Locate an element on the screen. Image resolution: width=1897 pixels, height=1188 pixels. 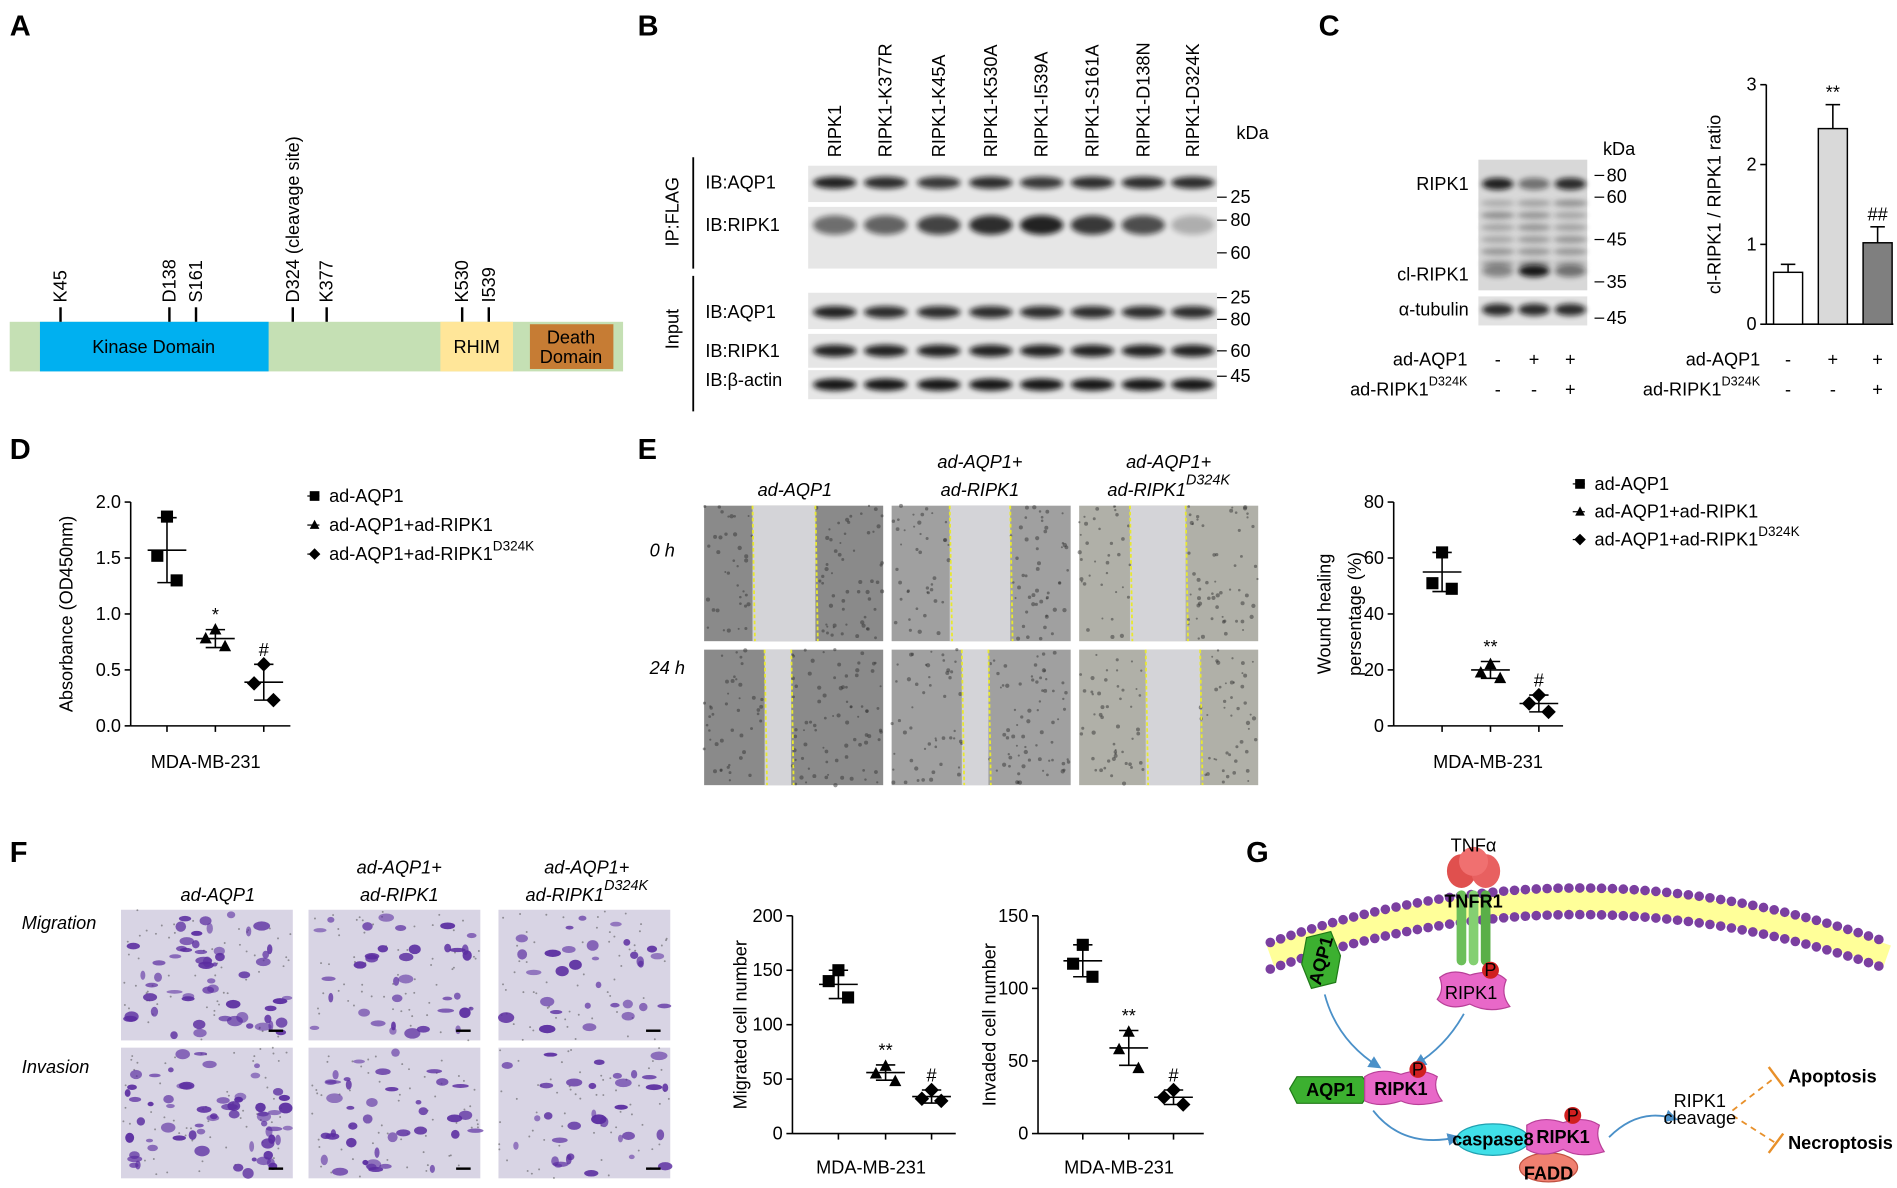
membrane-heads is located at coordinates (1579, 941).